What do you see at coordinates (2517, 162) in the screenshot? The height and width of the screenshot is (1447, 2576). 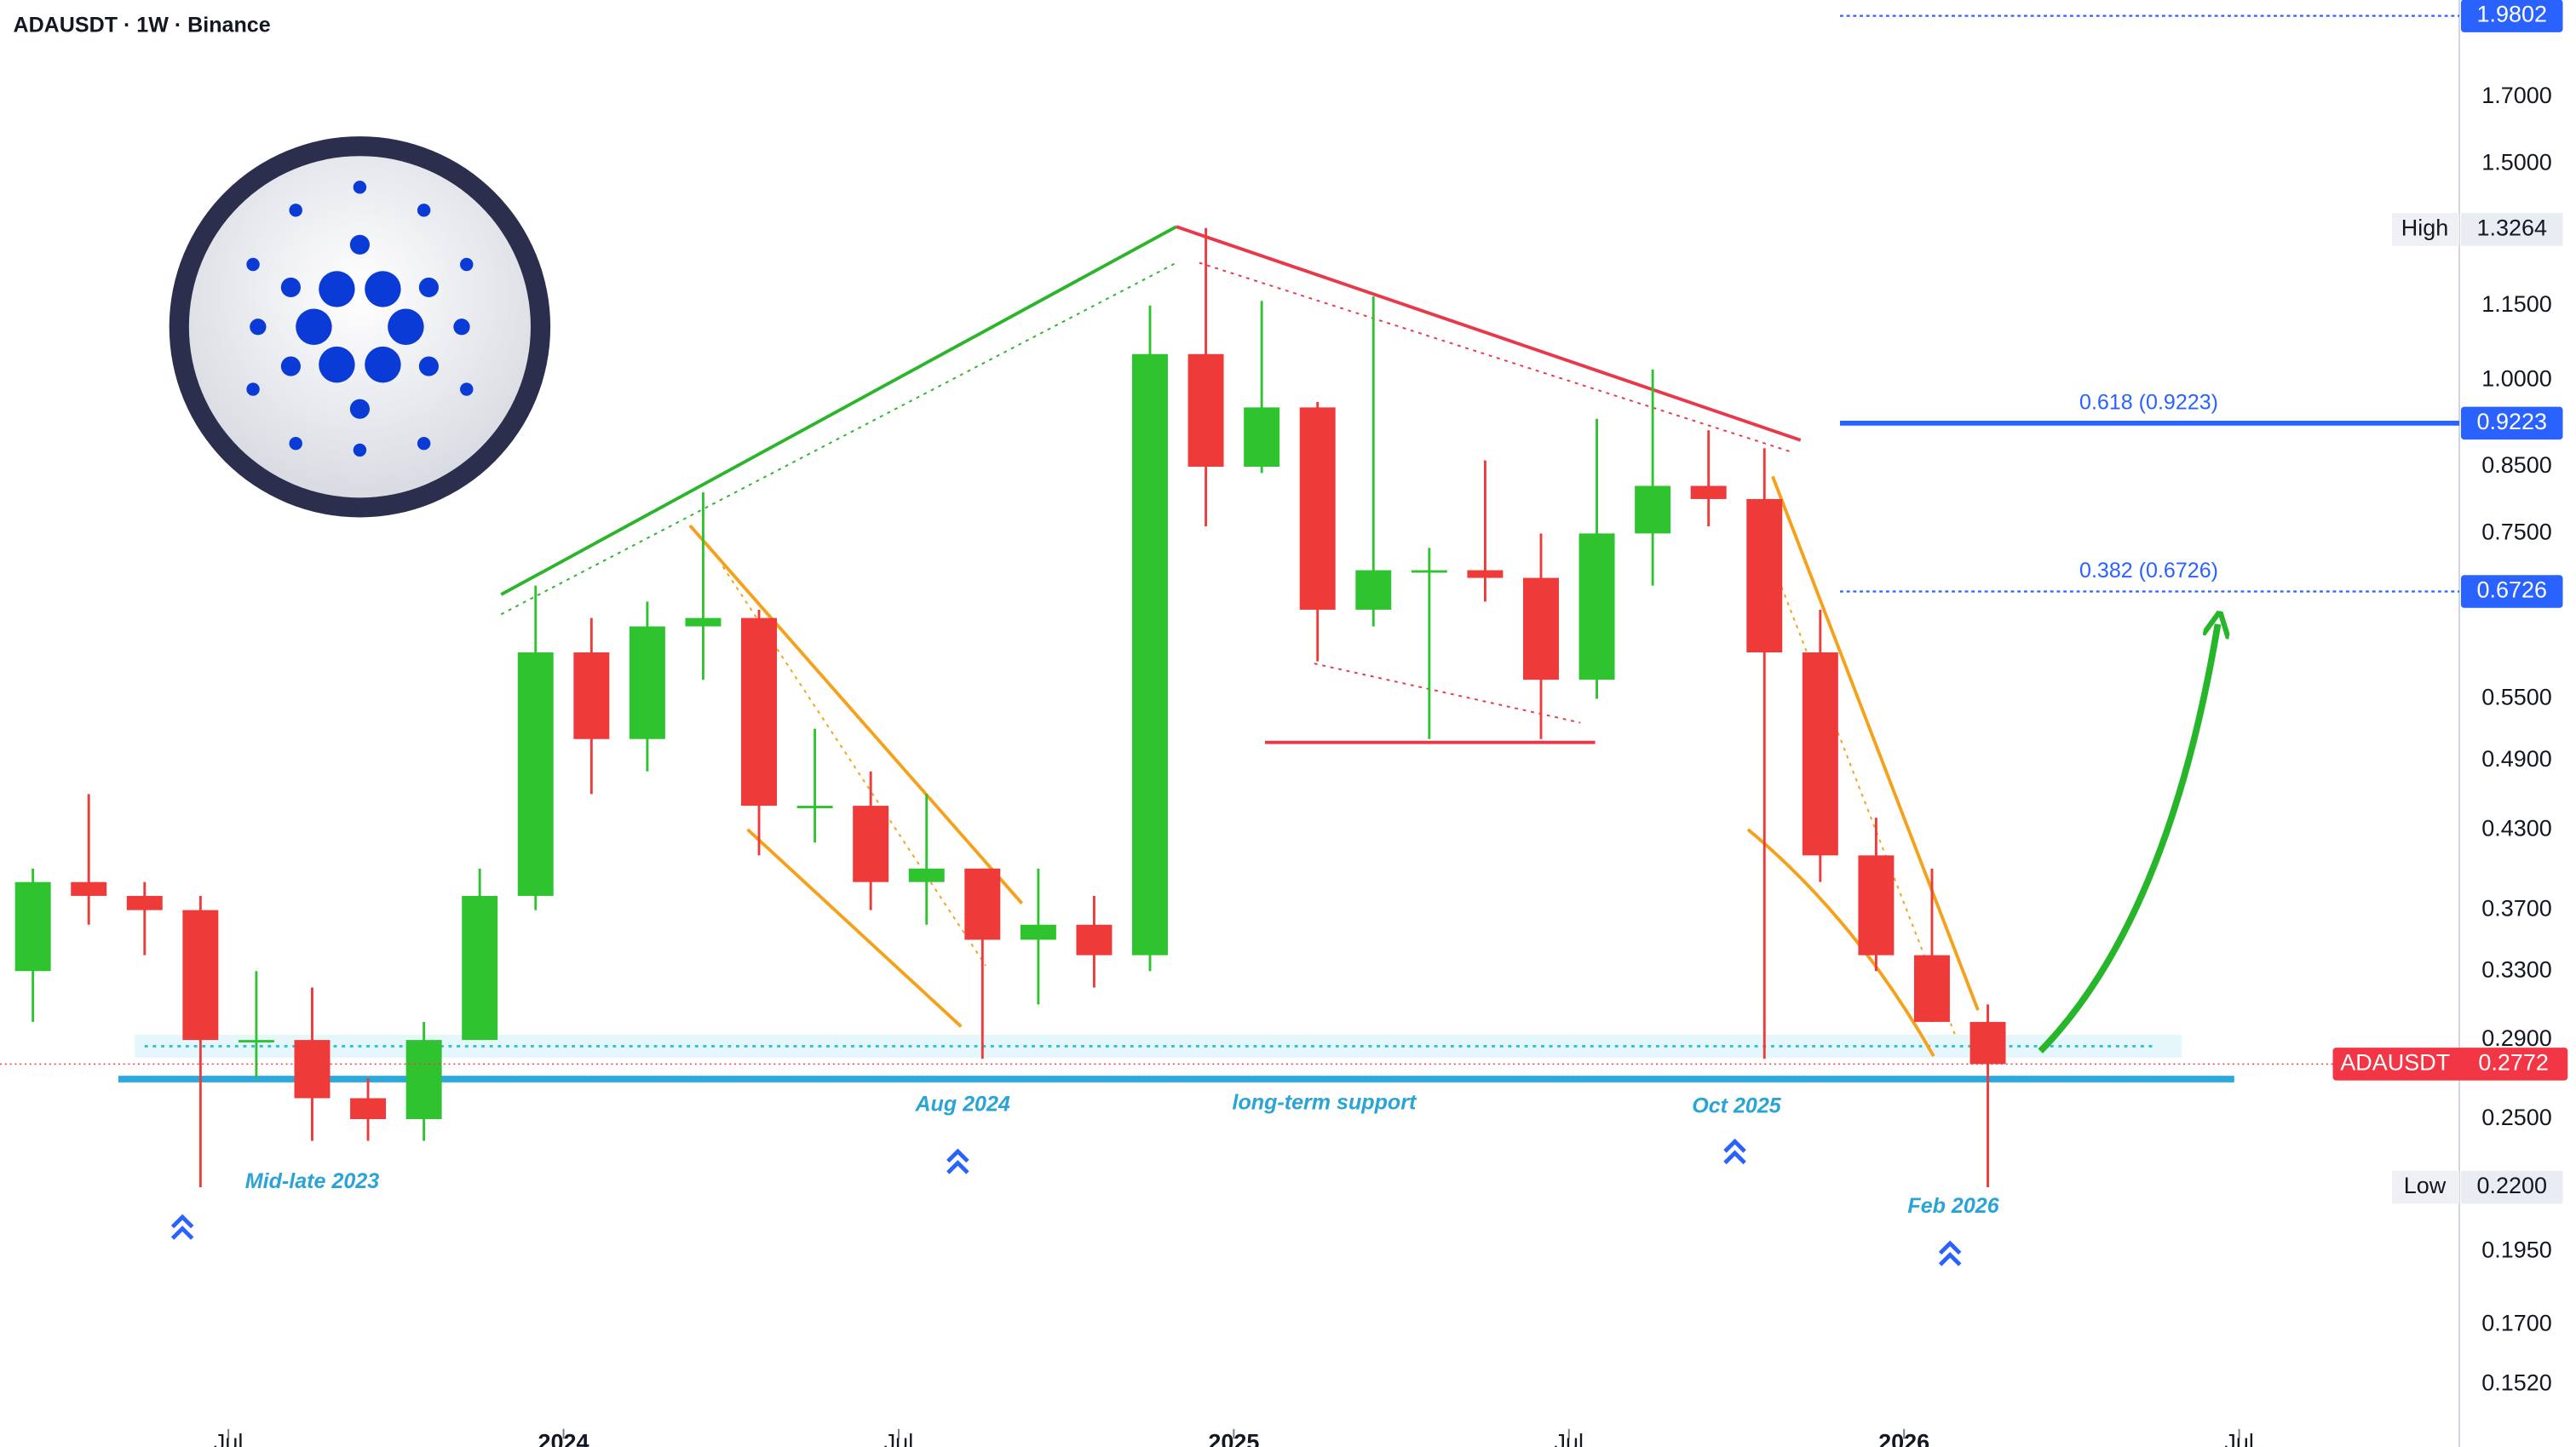 I see `y-tick-label: 1.5000` at bounding box center [2517, 162].